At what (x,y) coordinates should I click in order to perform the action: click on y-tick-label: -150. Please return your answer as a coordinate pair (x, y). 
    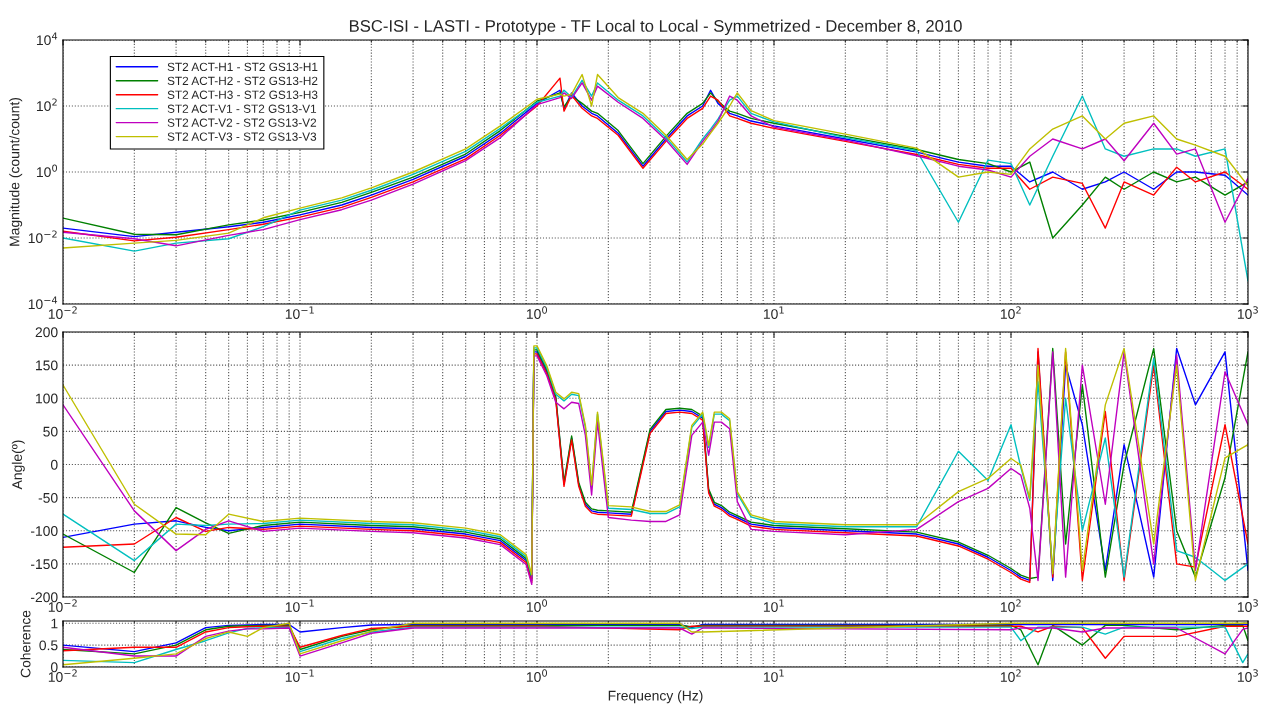
    Looking at the image, I should click on (44, 564).